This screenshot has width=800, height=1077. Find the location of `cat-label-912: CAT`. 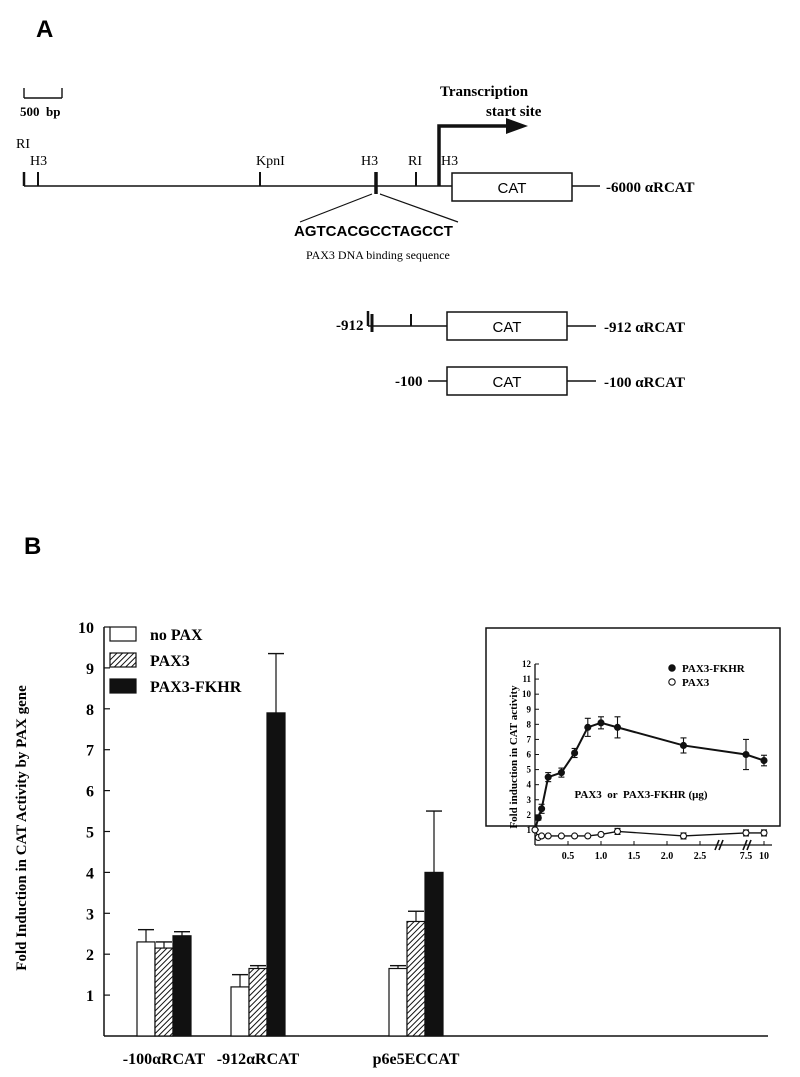

cat-label-912: CAT is located at coordinates (507, 327).